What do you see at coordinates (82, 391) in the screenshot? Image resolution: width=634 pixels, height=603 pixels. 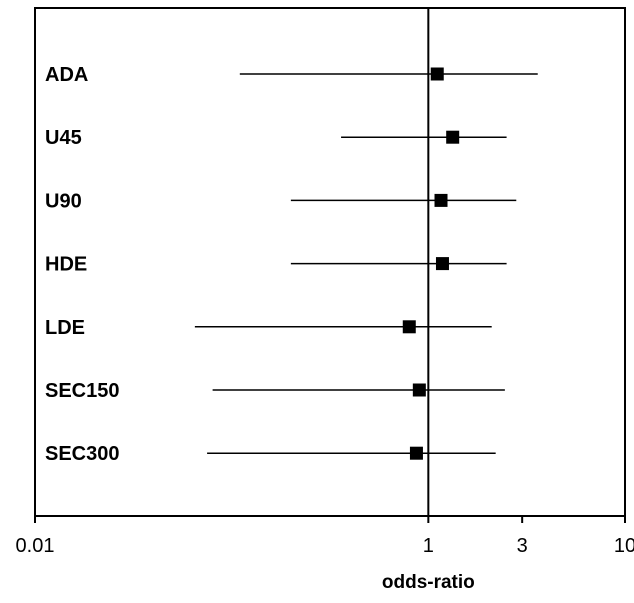 I see `row-label: SEC150` at bounding box center [82, 391].